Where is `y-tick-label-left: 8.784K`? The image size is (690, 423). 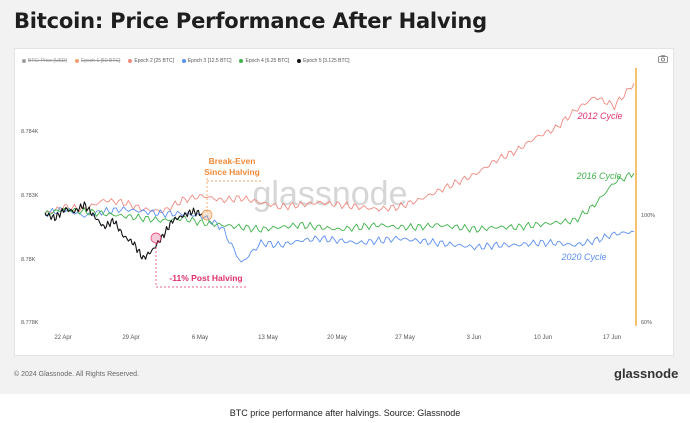
y-tick-label-left: 8.784K is located at coordinates (30, 132).